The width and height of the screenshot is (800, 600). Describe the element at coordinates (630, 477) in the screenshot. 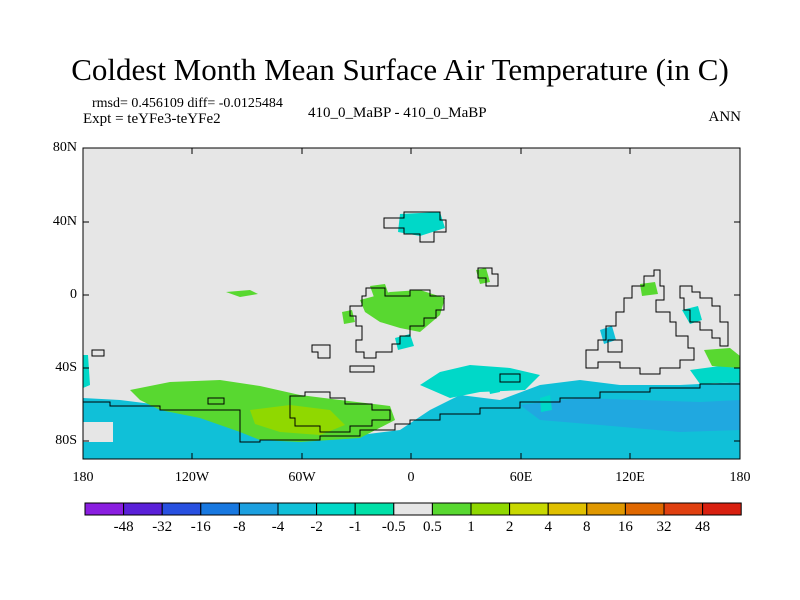

I see `x-label-120e: 120E` at that location.